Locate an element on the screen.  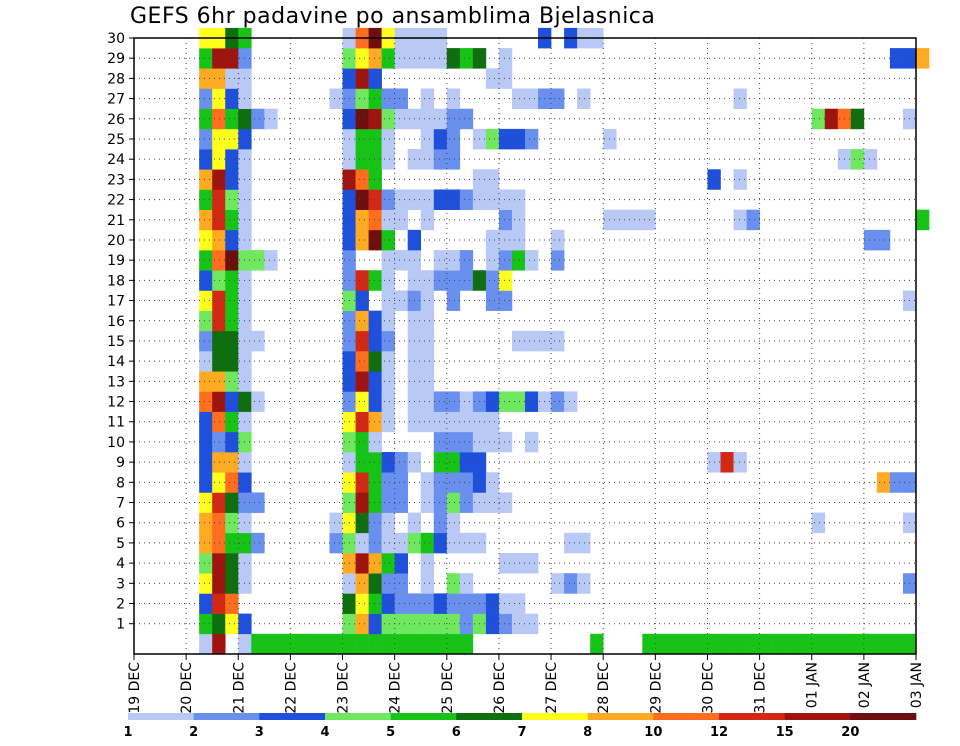
y-tick-label: 21 is located at coordinates (116, 221).